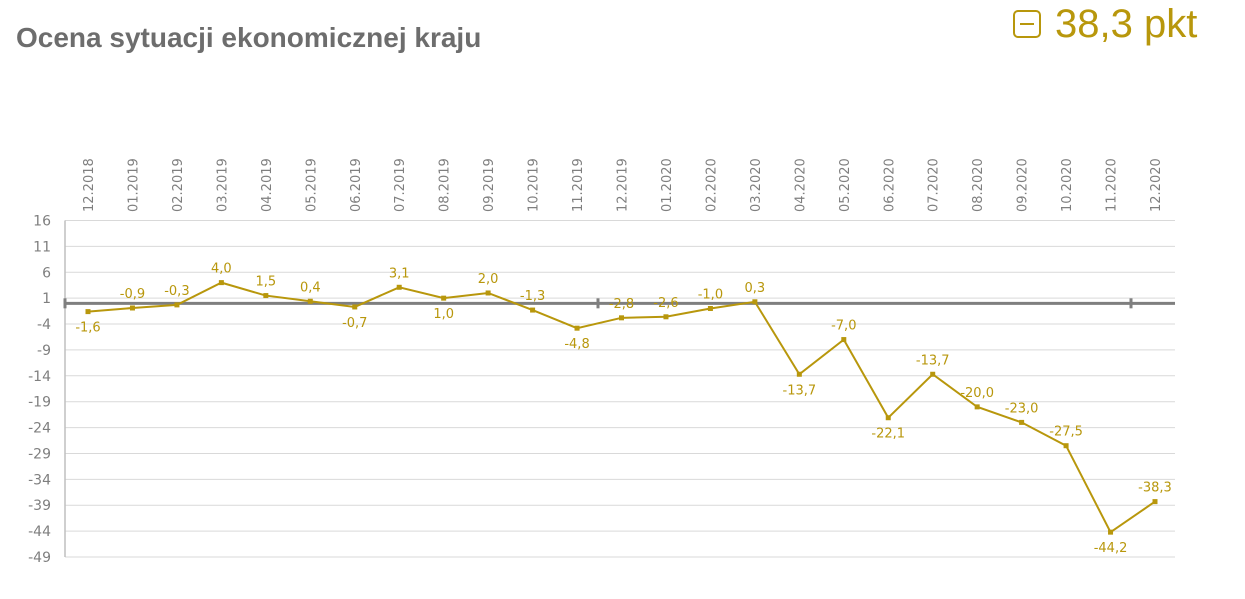 The width and height of the screenshot is (1245, 599). What do you see at coordinates (44, 325) in the screenshot?
I see `y-tick-label: -4` at bounding box center [44, 325].